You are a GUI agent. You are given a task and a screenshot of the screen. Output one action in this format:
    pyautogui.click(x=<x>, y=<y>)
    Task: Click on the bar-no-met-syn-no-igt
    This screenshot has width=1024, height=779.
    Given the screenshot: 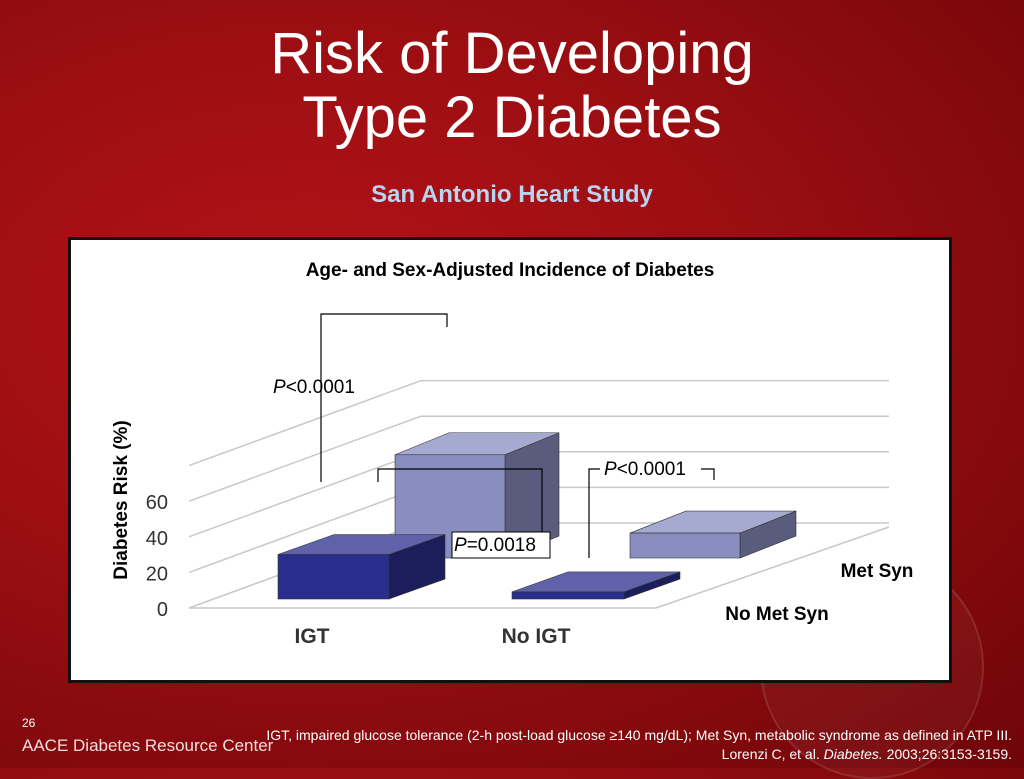 What is the action you would take?
    pyautogui.click(x=568, y=595)
    